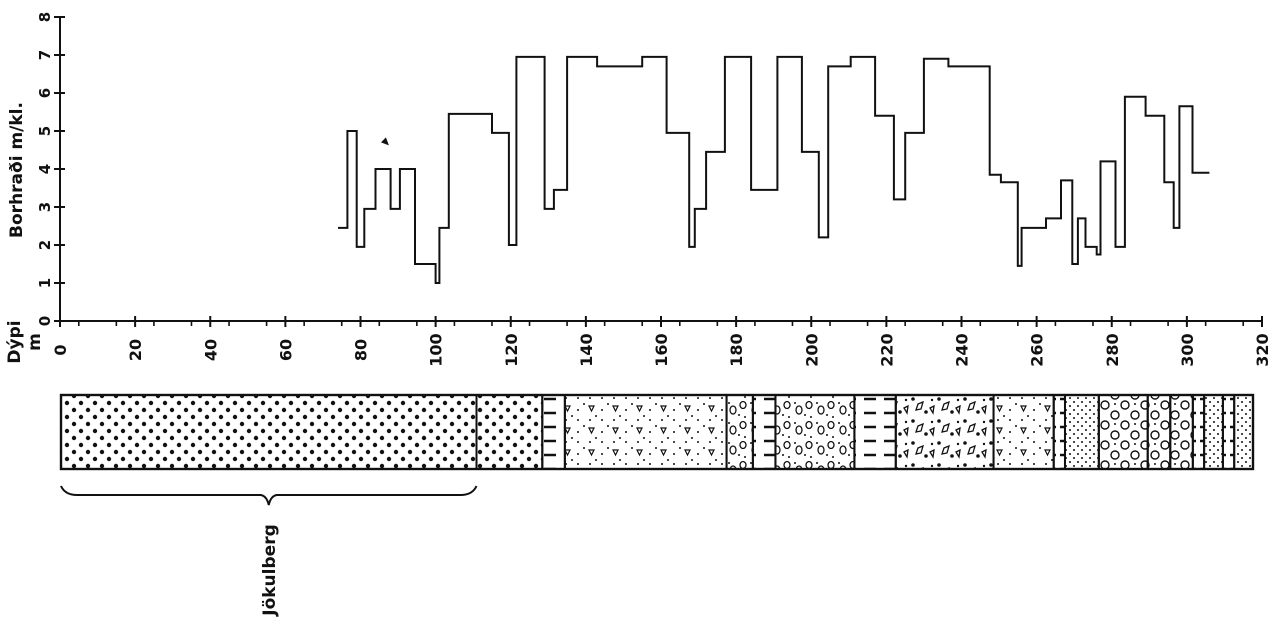 The height and width of the screenshot is (638, 1273). What do you see at coordinates (35, 342) in the screenshot?
I see `x-axis-title-unit: m` at bounding box center [35, 342].